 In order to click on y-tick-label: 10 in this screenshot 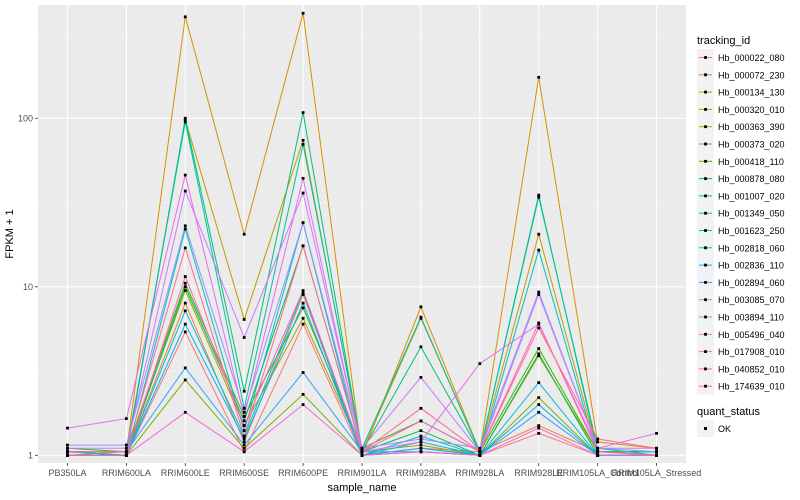, I will do `click(28, 287)`.